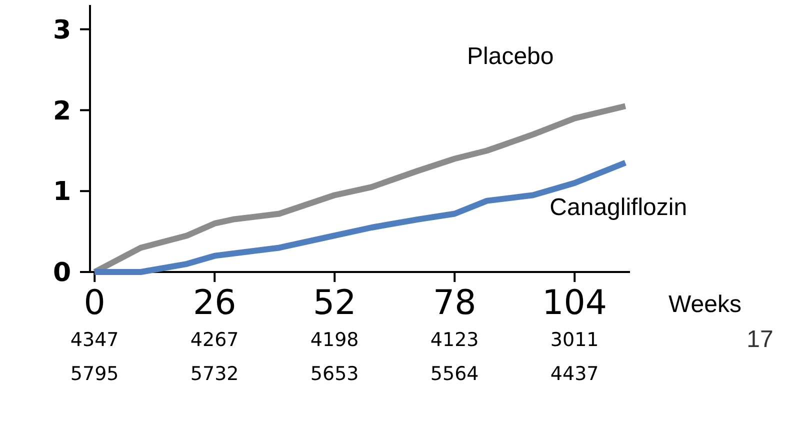 This screenshot has width=787, height=425. What do you see at coordinates (760, 339) in the screenshot?
I see `text: 17` at bounding box center [760, 339].